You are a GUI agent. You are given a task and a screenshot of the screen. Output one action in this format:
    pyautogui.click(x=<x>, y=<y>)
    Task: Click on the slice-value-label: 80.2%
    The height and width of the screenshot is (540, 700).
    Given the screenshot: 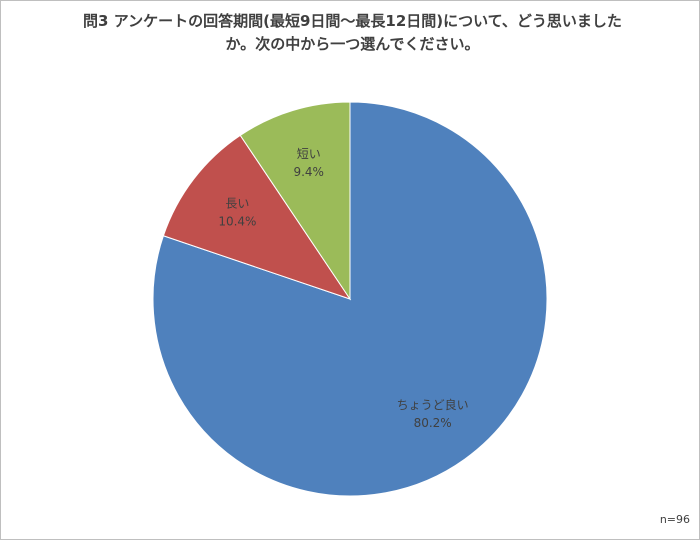 What is the action you would take?
    pyautogui.click(x=433, y=423)
    